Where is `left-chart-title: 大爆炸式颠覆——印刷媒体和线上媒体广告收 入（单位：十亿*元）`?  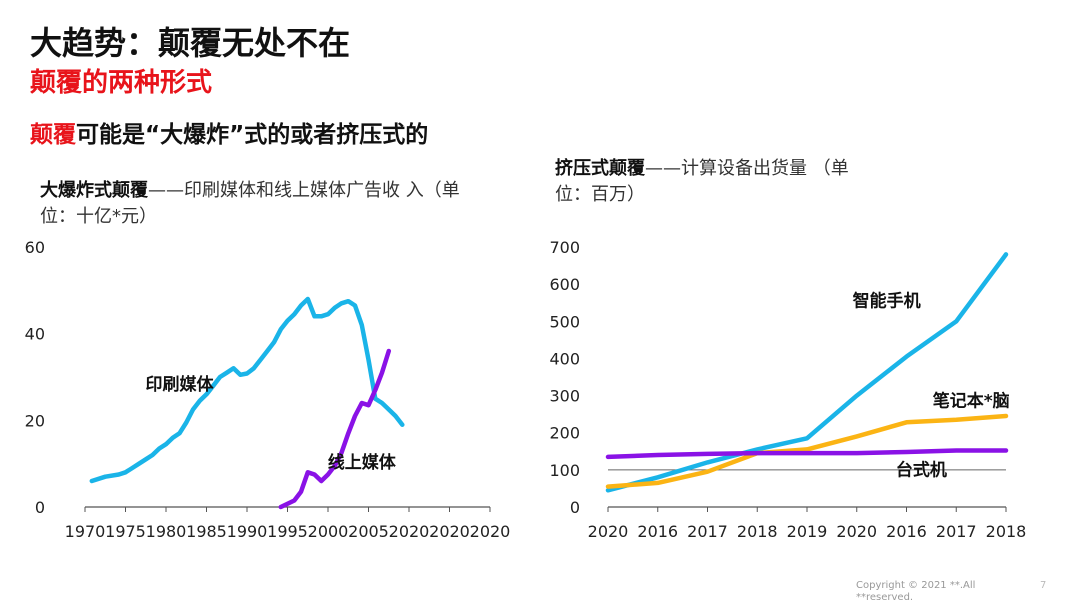
left-chart-title: 大爆炸式颠覆——印刷媒体和线上媒体广告收 入（单位：十亿*元） is located at coordinates (260, 204).